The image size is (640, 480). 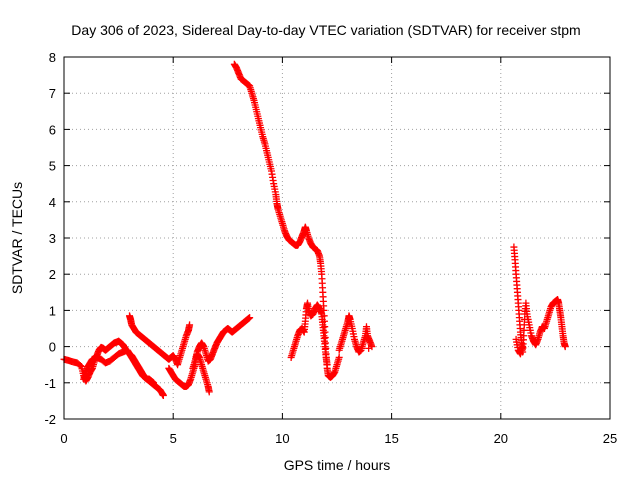 What do you see at coordinates (337, 465) in the screenshot?
I see `x-axis-label: GPS time / hours` at bounding box center [337, 465].